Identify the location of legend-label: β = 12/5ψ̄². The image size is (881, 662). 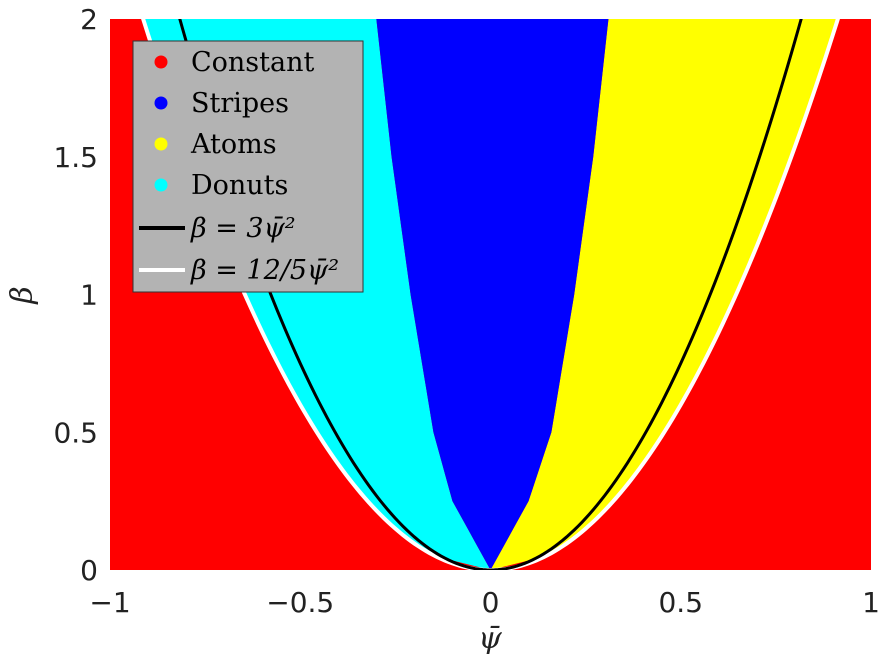
(264, 270).